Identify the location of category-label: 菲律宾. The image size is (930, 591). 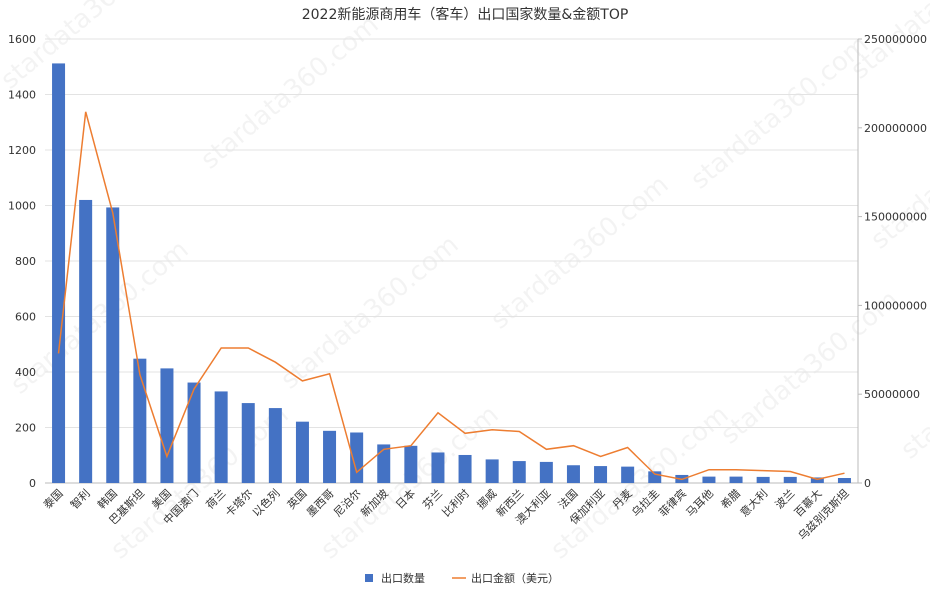
(672, 502).